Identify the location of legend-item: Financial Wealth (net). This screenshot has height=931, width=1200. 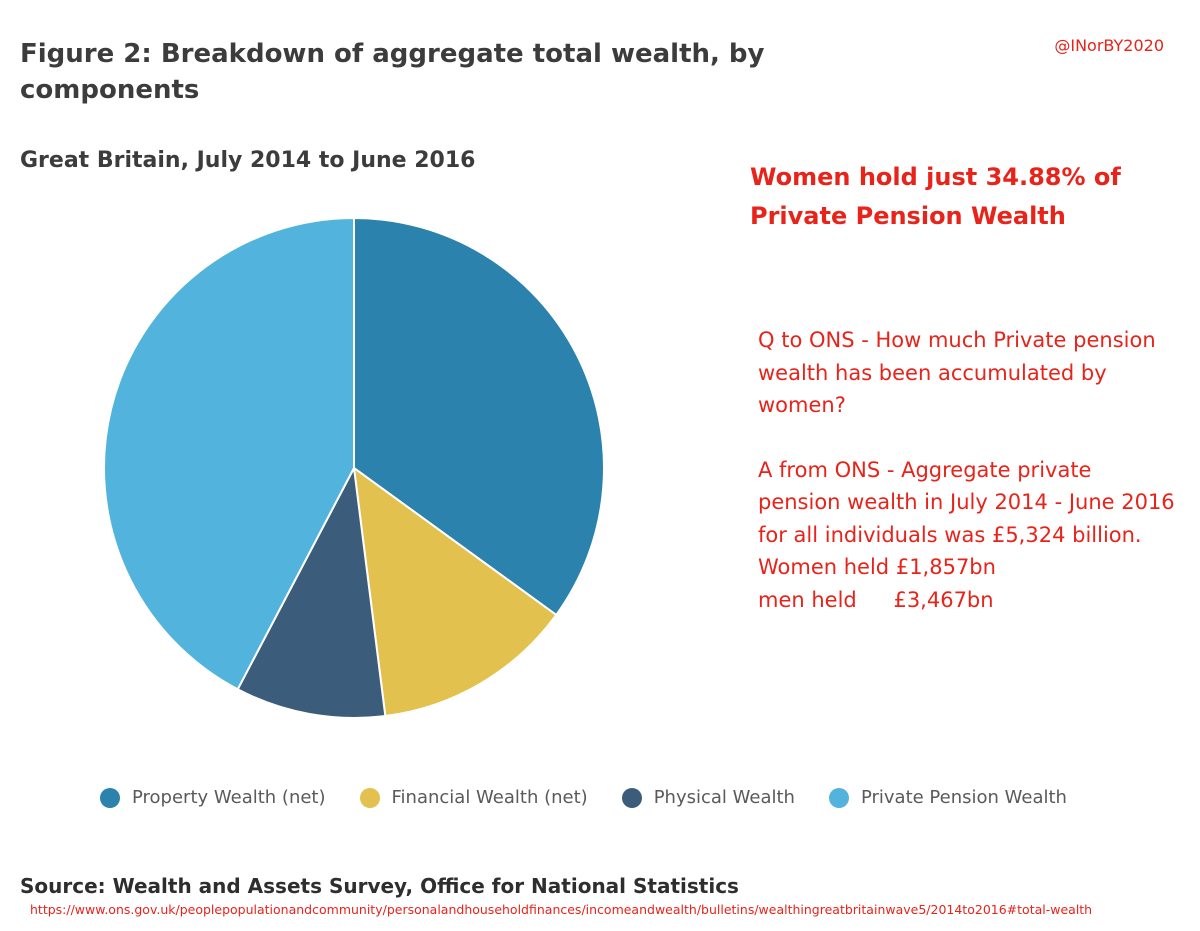
(473, 797).